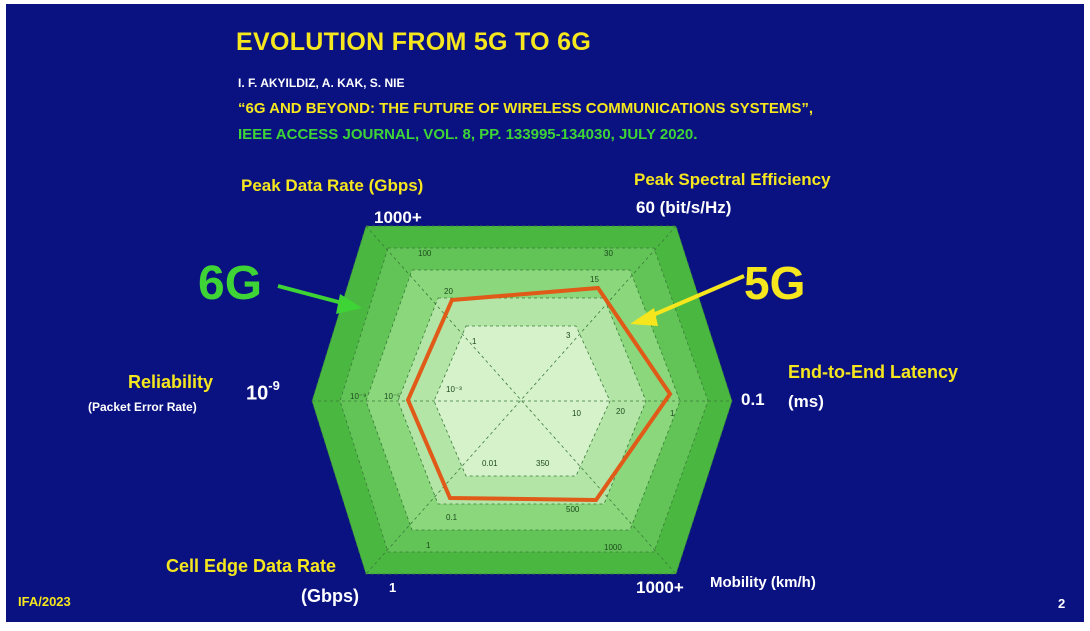 The image size is (1090, 631). Describe the element at coordinates (543, 463) in the screenshot. I see `svg-text: 350` at that location.